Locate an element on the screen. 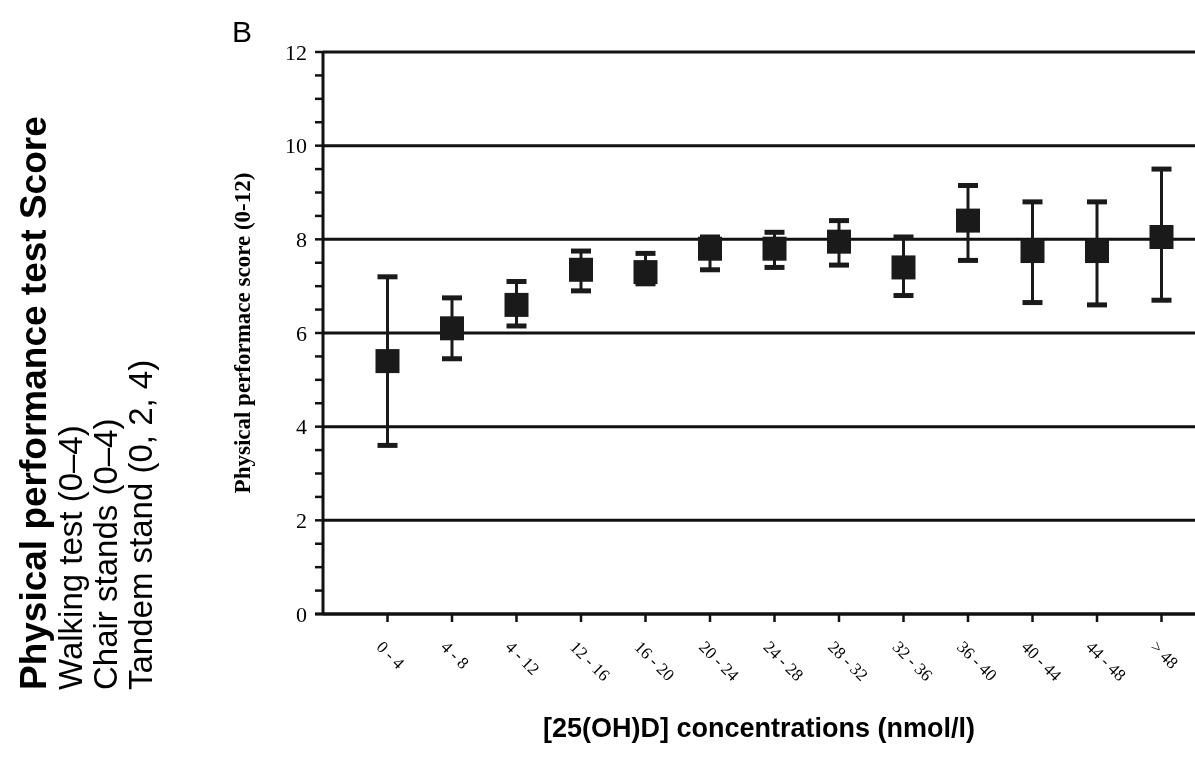  x-tick-label: 4 - 8 is located at coordinates (455, 655).